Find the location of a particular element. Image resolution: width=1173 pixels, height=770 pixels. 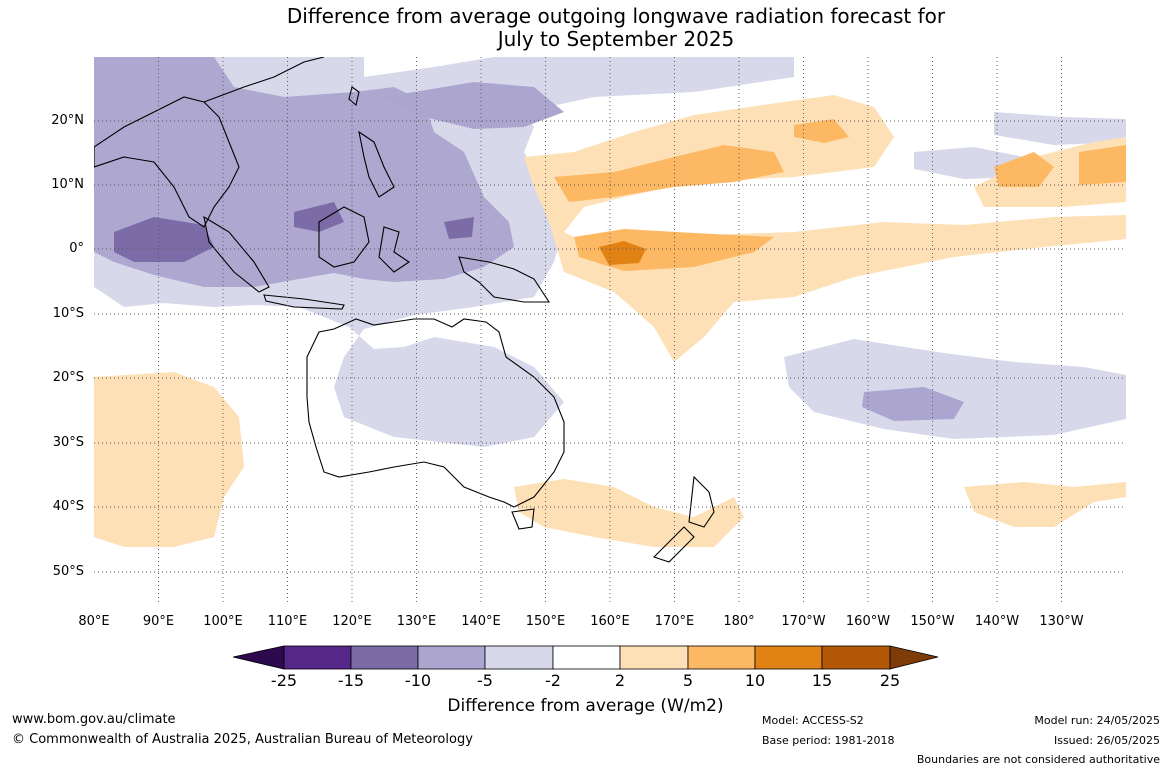

colorbar-tick: 5 is located at coordinates (688, 680).